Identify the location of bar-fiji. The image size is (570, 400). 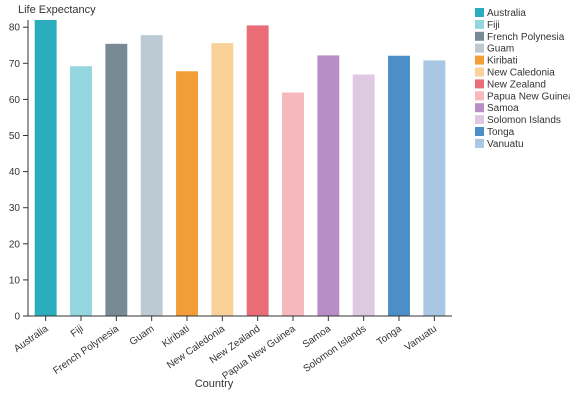
(81, 191).